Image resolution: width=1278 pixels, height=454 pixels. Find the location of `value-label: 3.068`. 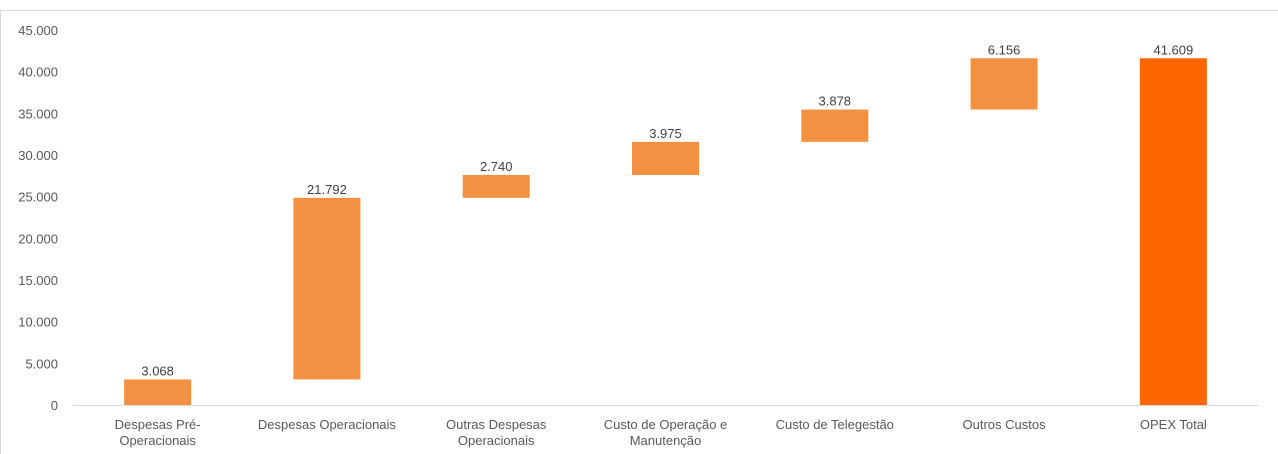

value-label: 3.068 is located at coordinates (157, 370).